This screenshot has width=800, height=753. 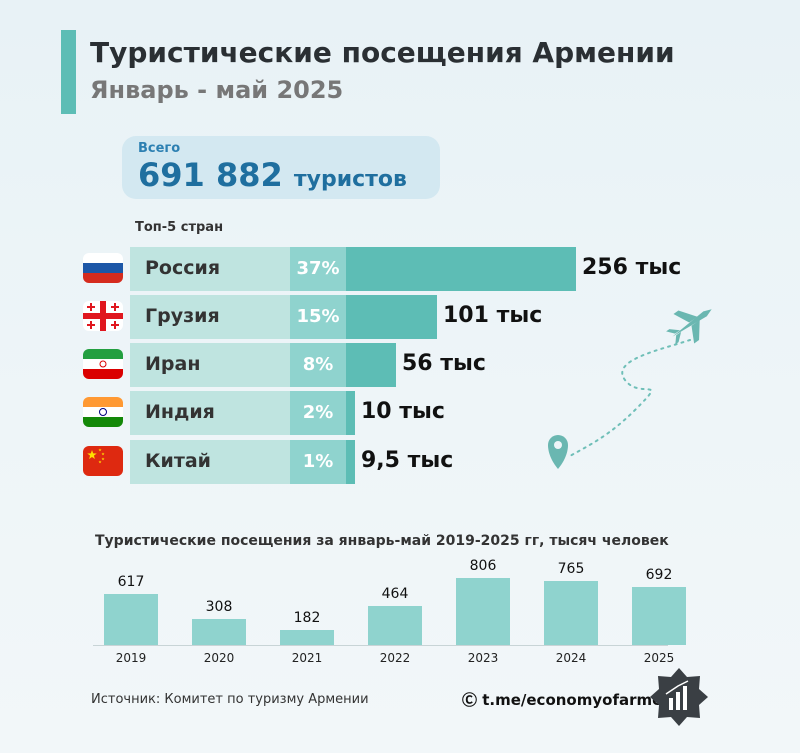 What do you see at coordinates (632, 267) in the screenshot?
I see `country-value-label: 256 тыс` at bounding box center [632, 267].